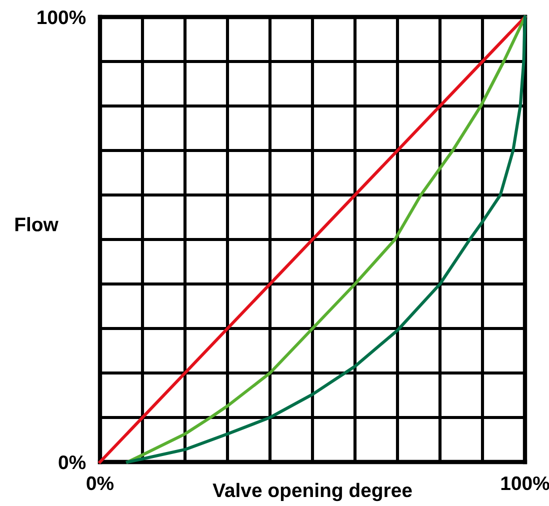 Image resolution: width=549 pixels, height=506 pixels. What do you see at coordinates (36, 224) in the screenshot?
I see `y-axis-title: Flow` at bounding box center [36, 224].